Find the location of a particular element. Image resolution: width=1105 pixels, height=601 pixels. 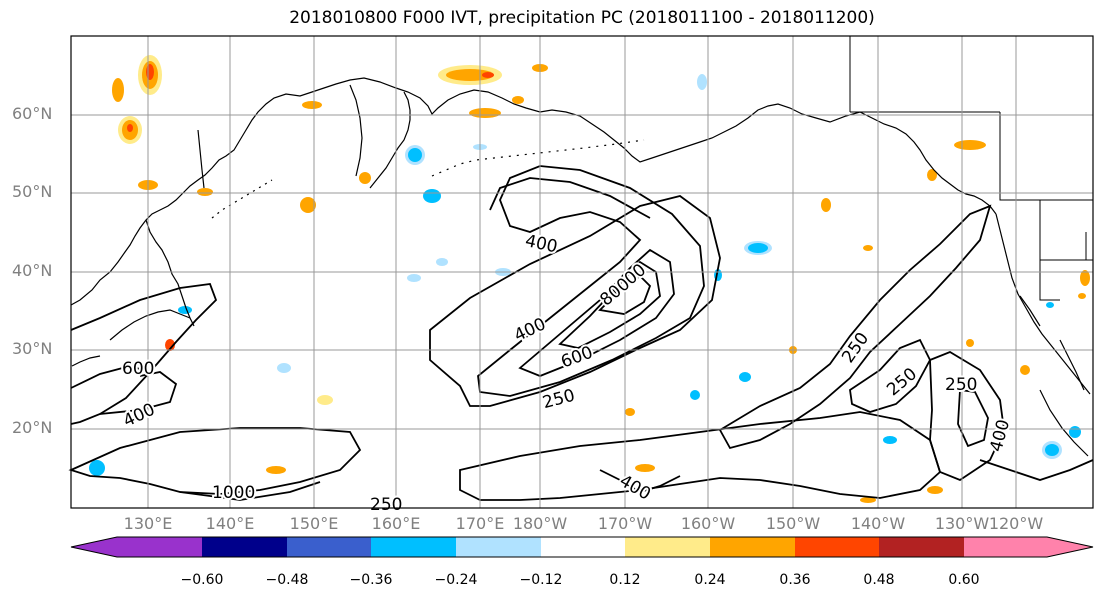

lon-label: 160°E is located at coordinates (396, 523).